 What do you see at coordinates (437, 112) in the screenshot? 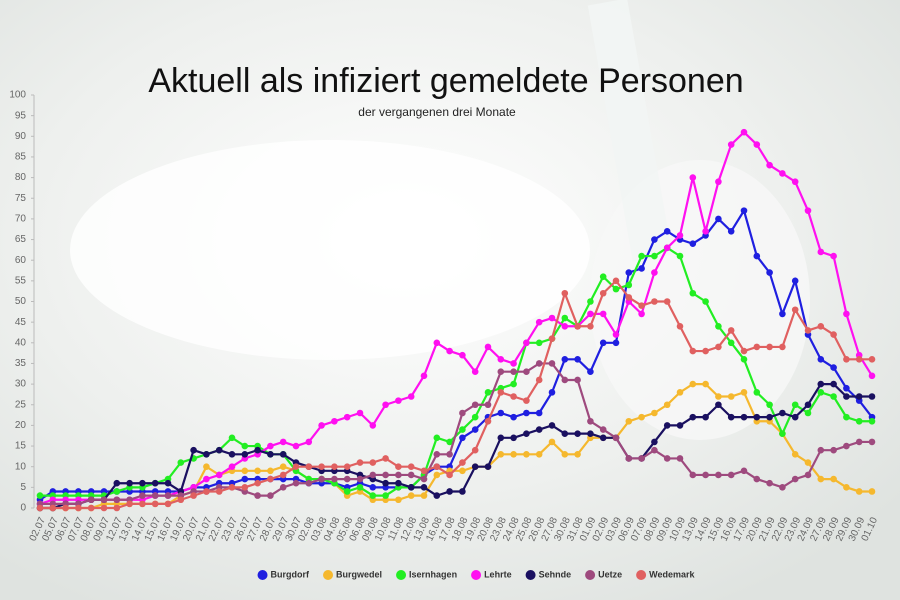
I see `chart-subtitle: der vergangenen drei Monate` at bounding box center [437, 112].